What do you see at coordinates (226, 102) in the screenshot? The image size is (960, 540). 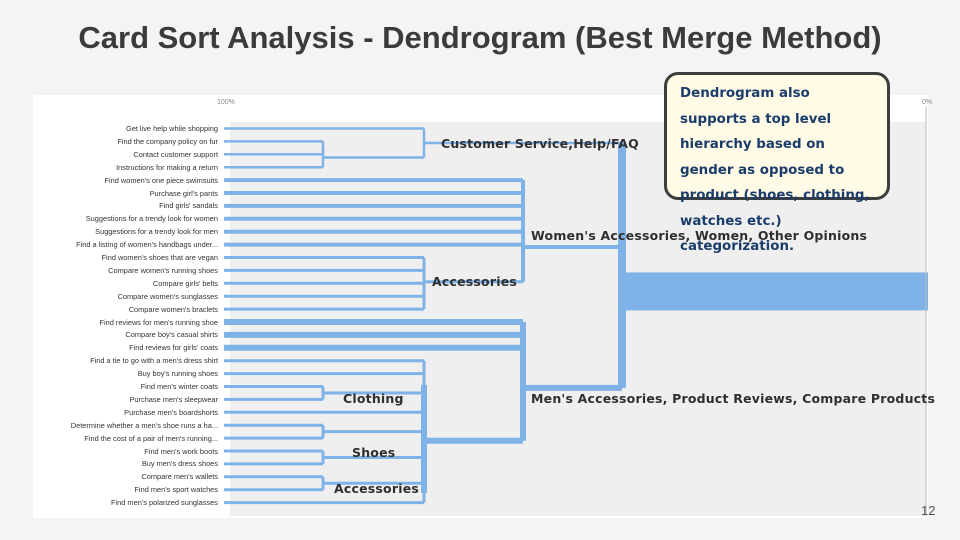 I see `scale-left-label: 100%` at bounding box center [226, 102].